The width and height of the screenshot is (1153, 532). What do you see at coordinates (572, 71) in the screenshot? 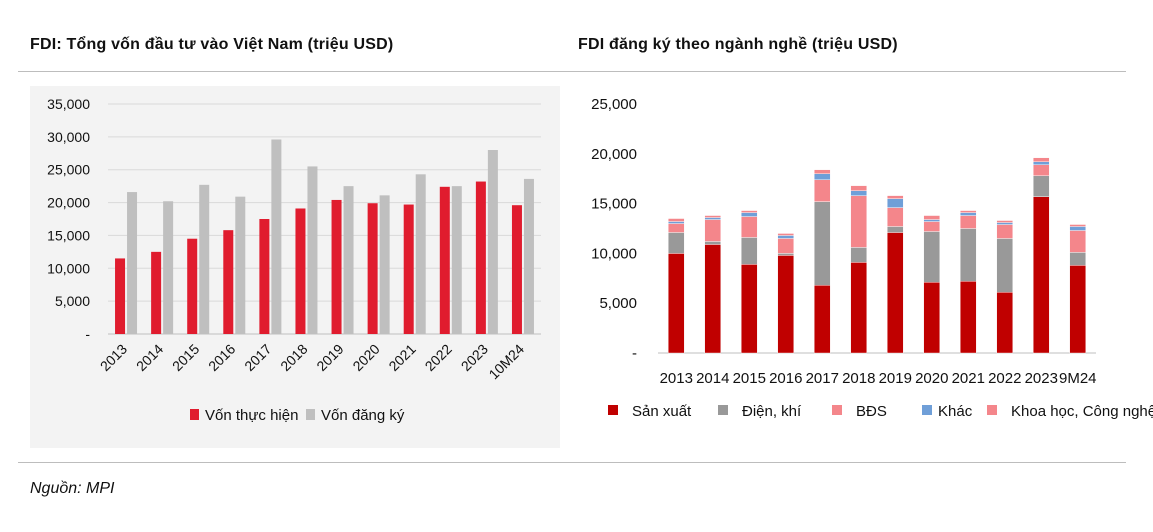
I see `top-divider` at bounding box center [572, 71].